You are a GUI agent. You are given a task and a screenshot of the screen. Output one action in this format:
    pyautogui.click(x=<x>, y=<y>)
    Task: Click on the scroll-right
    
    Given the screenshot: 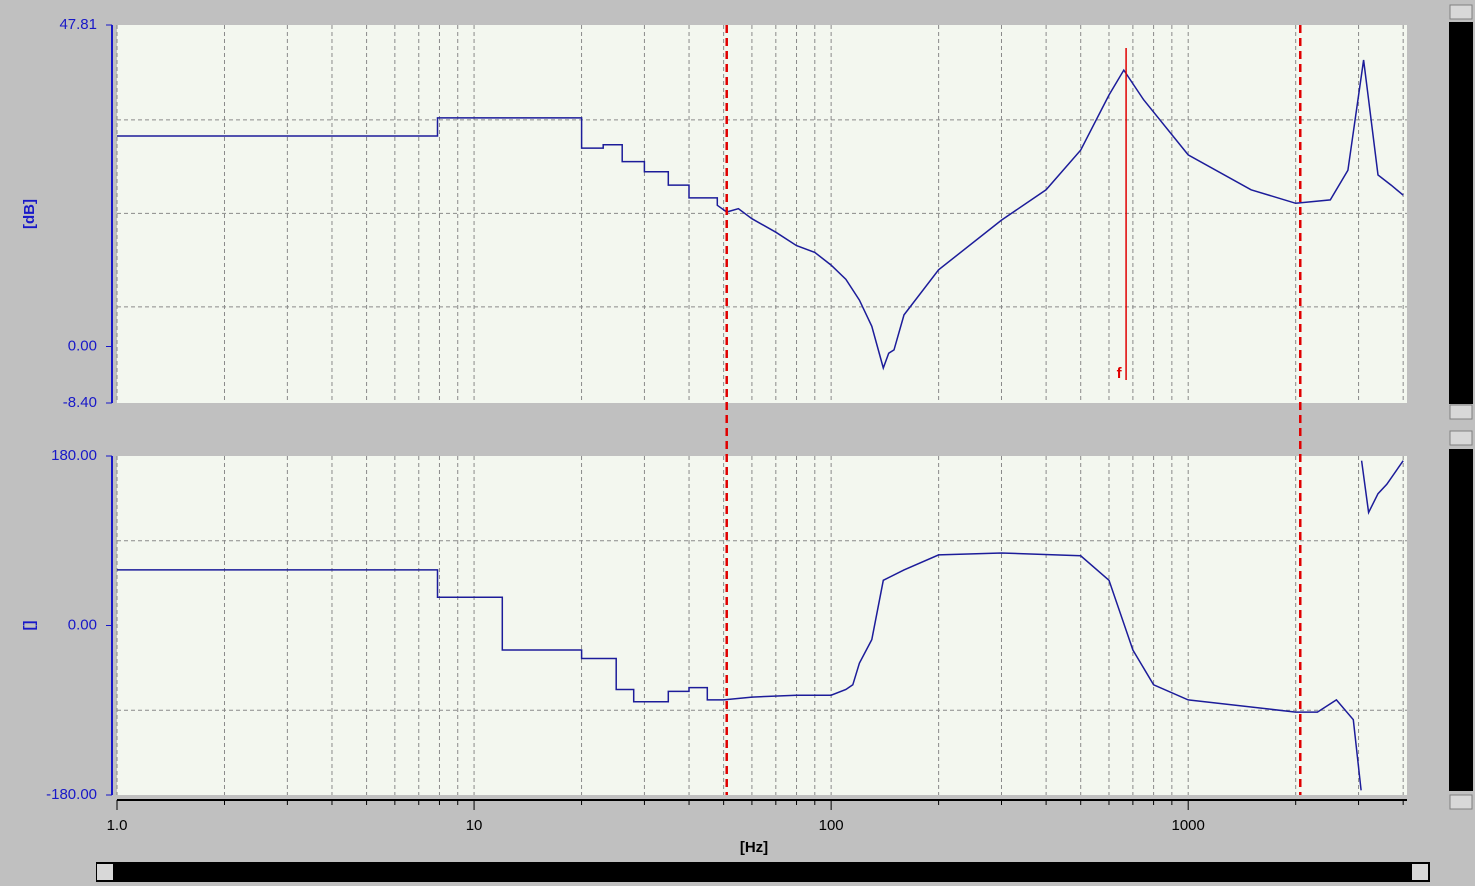 What is the action you would take?
    pyautogui.click(x=1420, y=872)
    